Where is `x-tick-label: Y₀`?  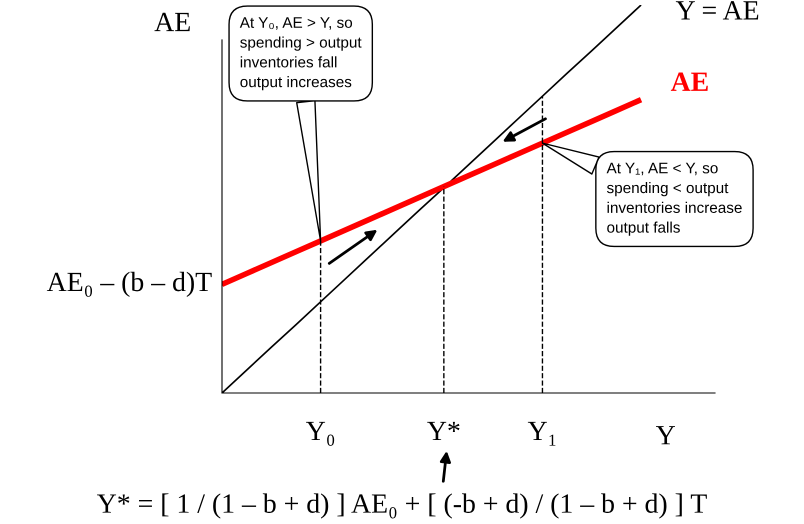 x-tick-label: Y₀ is located at coordinates (320, 434).